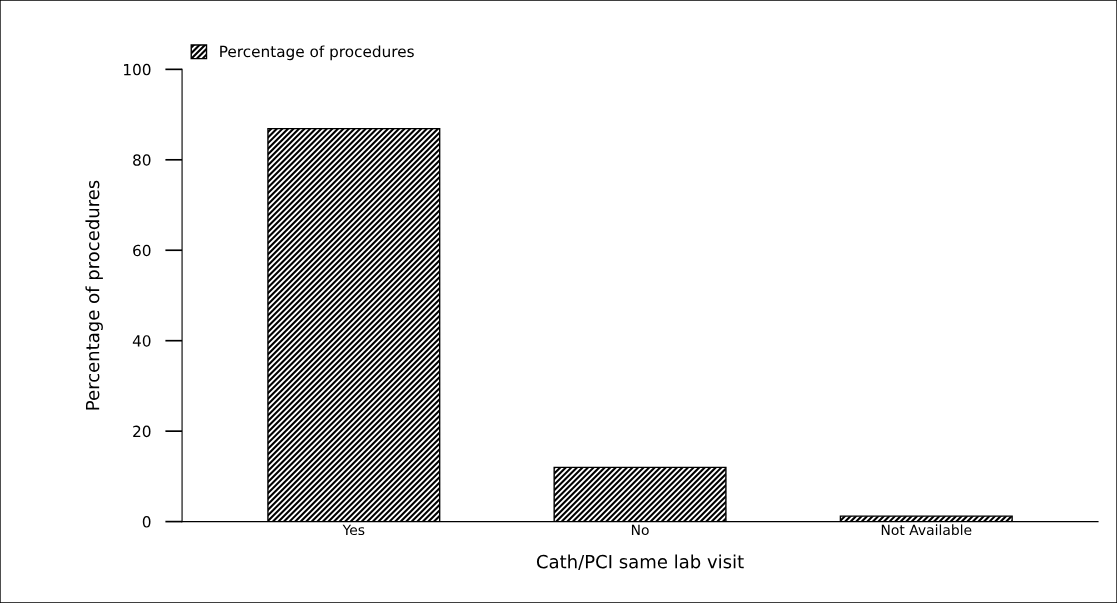 This screenshot has width=1117, height=603. I want to click on y-tick-label: 60, so click(142, 250).